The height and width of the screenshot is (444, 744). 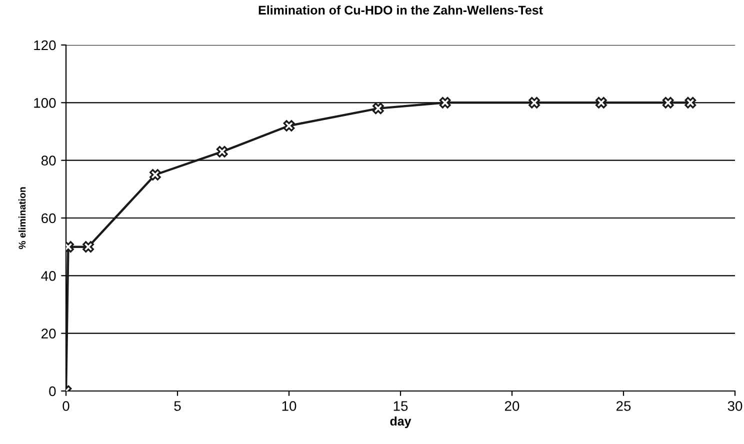 What do you see at coordinates (22, 218) in the screenshot?
I see `y-axis-title: % elimination` at bounding box center [22, 218].